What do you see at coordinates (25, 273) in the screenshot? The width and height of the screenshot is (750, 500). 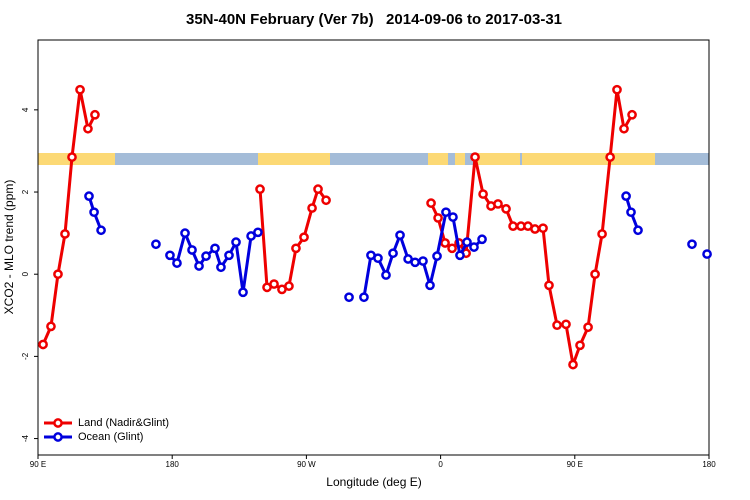 I see `y-tick-label: 0` at bounding box center [25, 273].